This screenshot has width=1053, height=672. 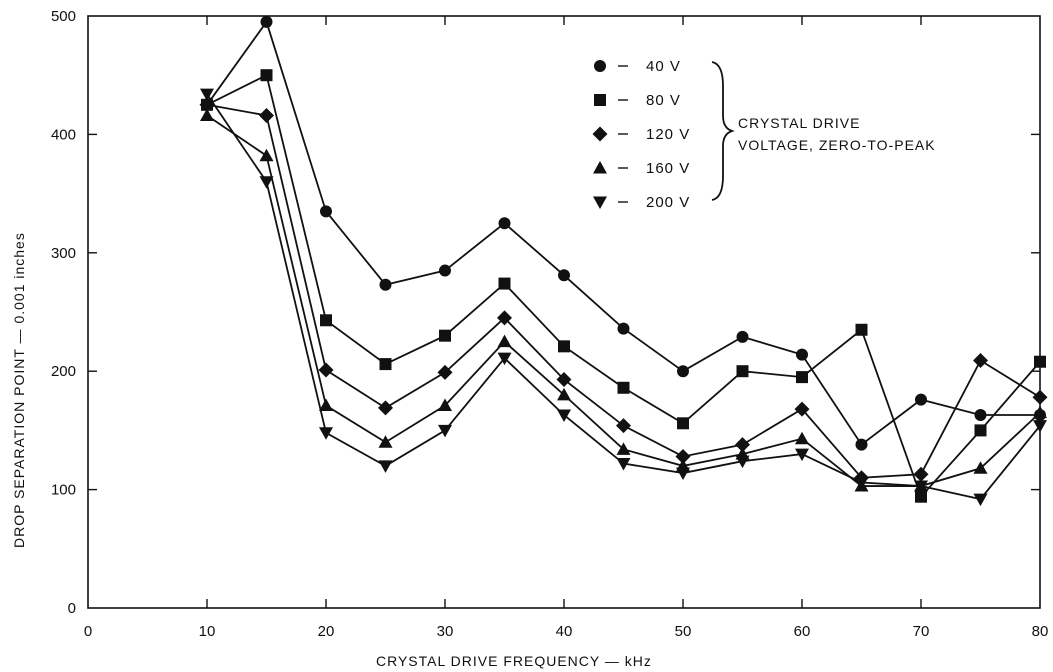 What do you see at coordinates (326, 631) in the screenshot?
I see `x-tick-label: 20` at bounding box center [326, 631].